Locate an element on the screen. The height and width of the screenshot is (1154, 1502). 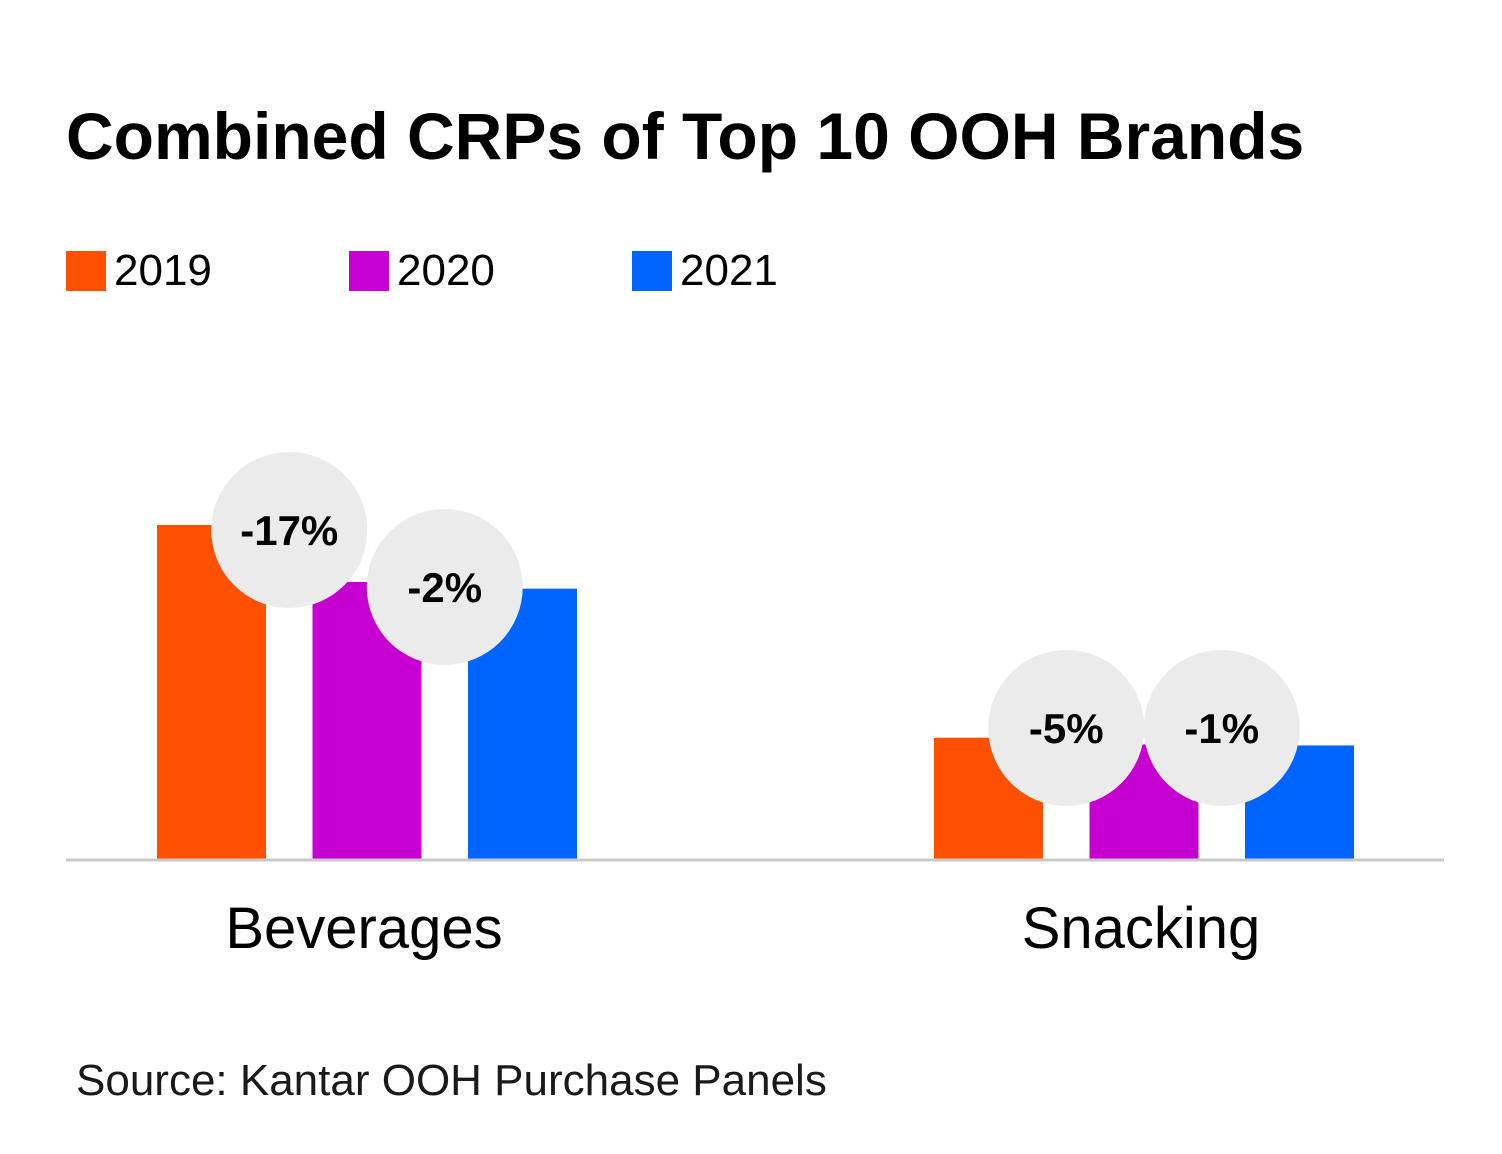
change-label-snacking-2020-2021: -1% is located at coordinates (1221, 728).